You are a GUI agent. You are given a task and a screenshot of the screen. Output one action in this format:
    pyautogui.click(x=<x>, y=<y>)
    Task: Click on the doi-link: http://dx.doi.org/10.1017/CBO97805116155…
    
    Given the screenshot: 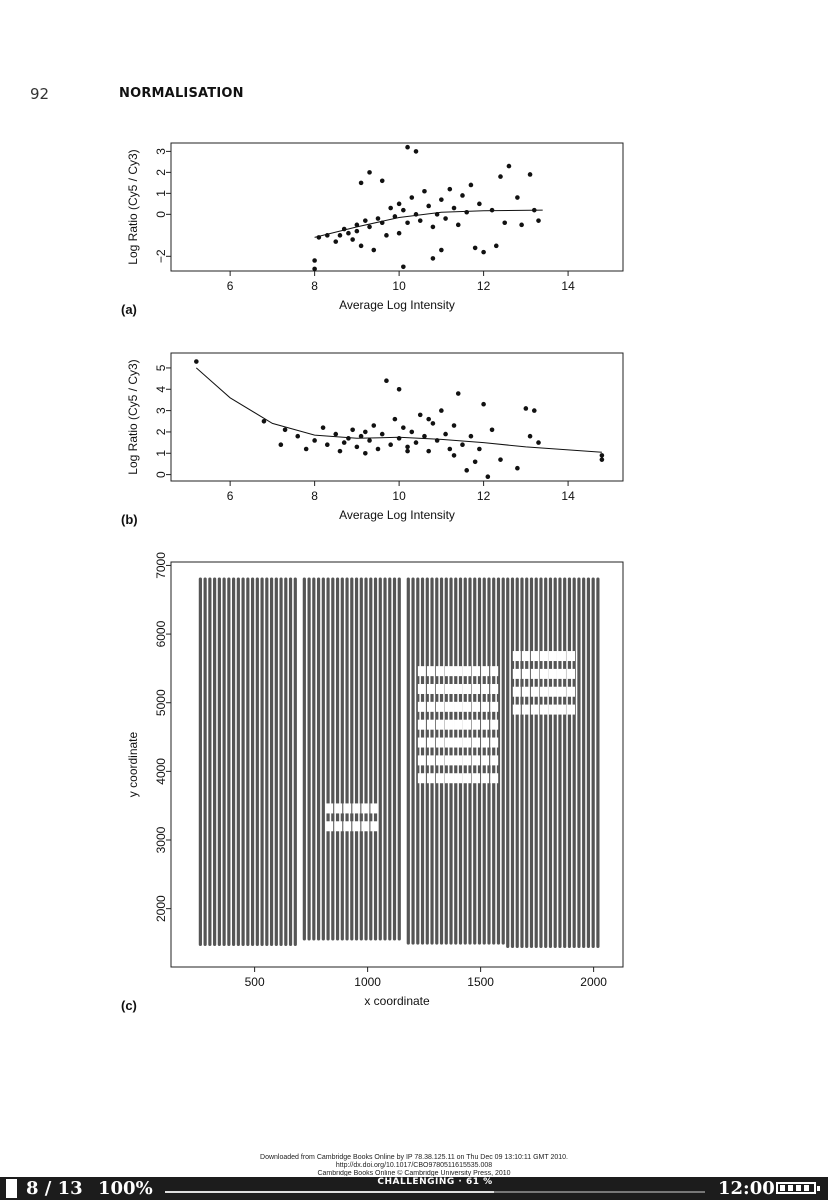 What is the action you would take?
    pyautogui.click(x=414, y=1165)
    